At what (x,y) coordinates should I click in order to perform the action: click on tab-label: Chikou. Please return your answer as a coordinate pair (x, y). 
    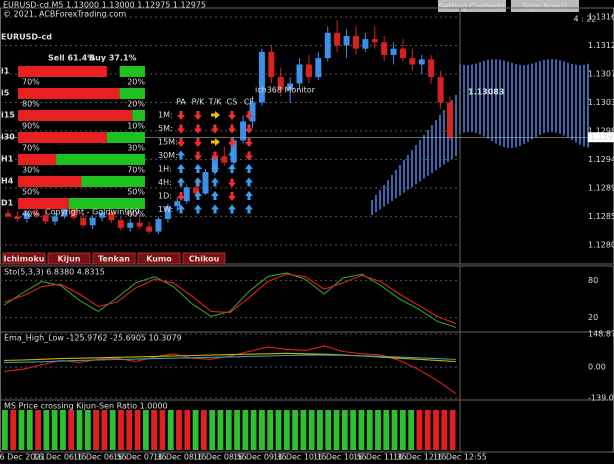
    Looking at the image, I should click on (204, 259).